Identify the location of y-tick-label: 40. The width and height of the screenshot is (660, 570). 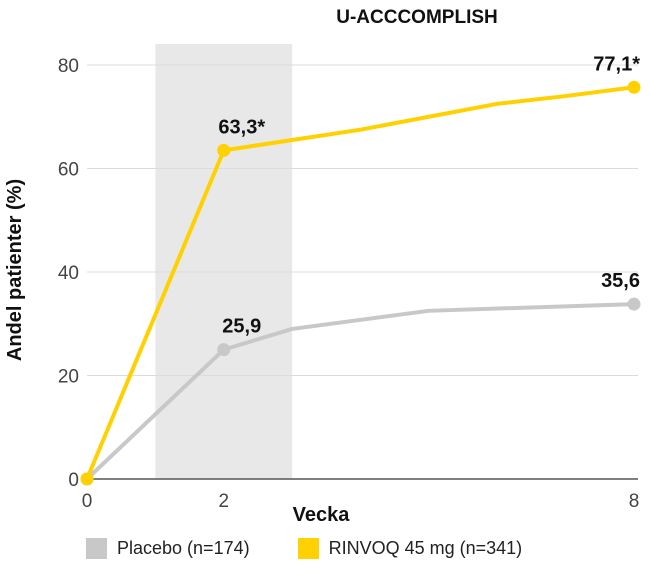
(68, 273).